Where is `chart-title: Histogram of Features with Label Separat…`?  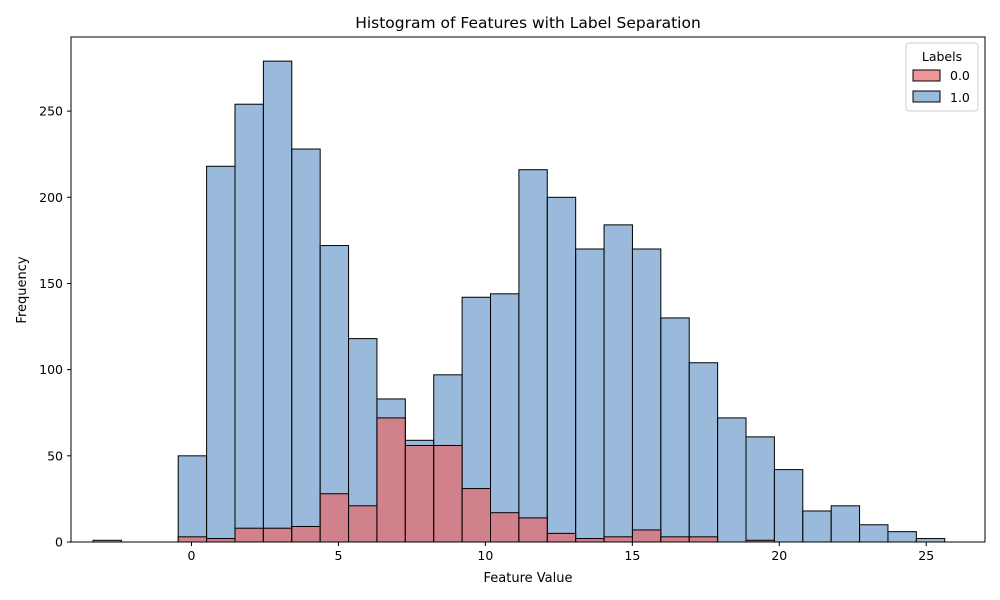 chart-title: Histogram of Features with Label Separat… is located at coordinates (528, 23).